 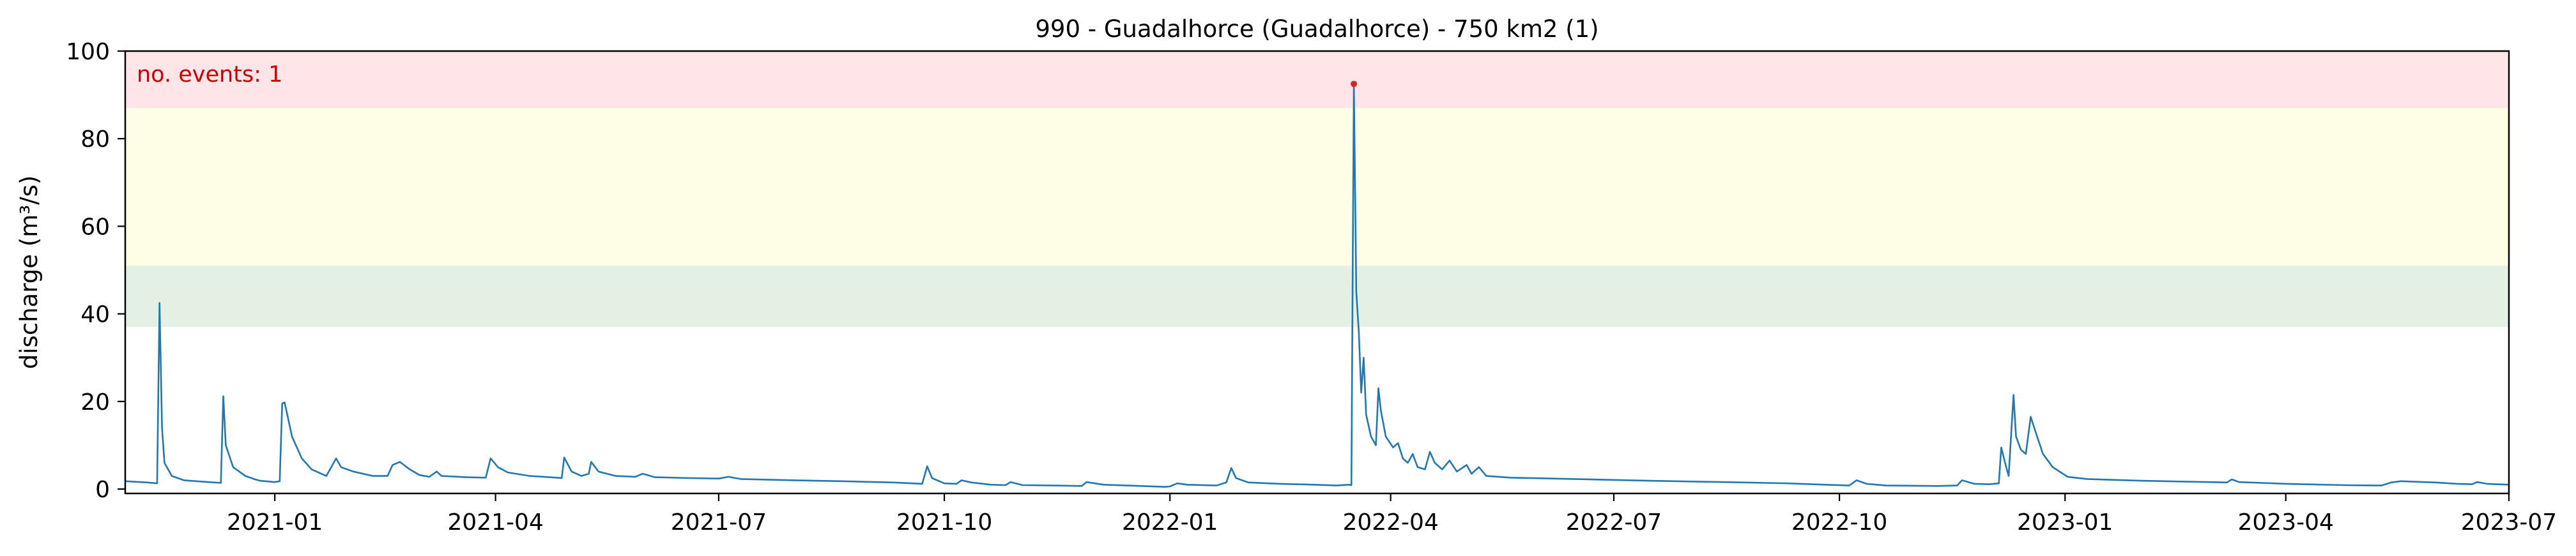 What do you see at coordinates (719, 522) in the screenshot?
I see `x-tick-label: 2021-07` at bounding box center [719, 522].